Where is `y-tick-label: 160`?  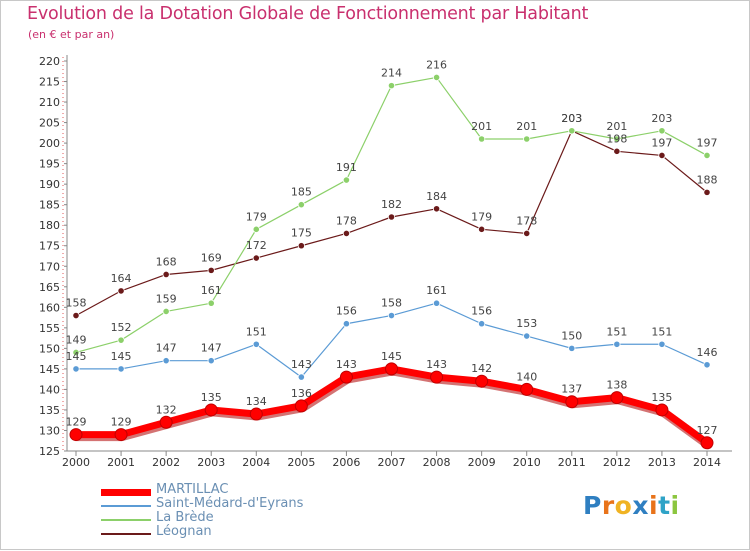
y-tick-label: 160 is located at coordinates (49, 307).